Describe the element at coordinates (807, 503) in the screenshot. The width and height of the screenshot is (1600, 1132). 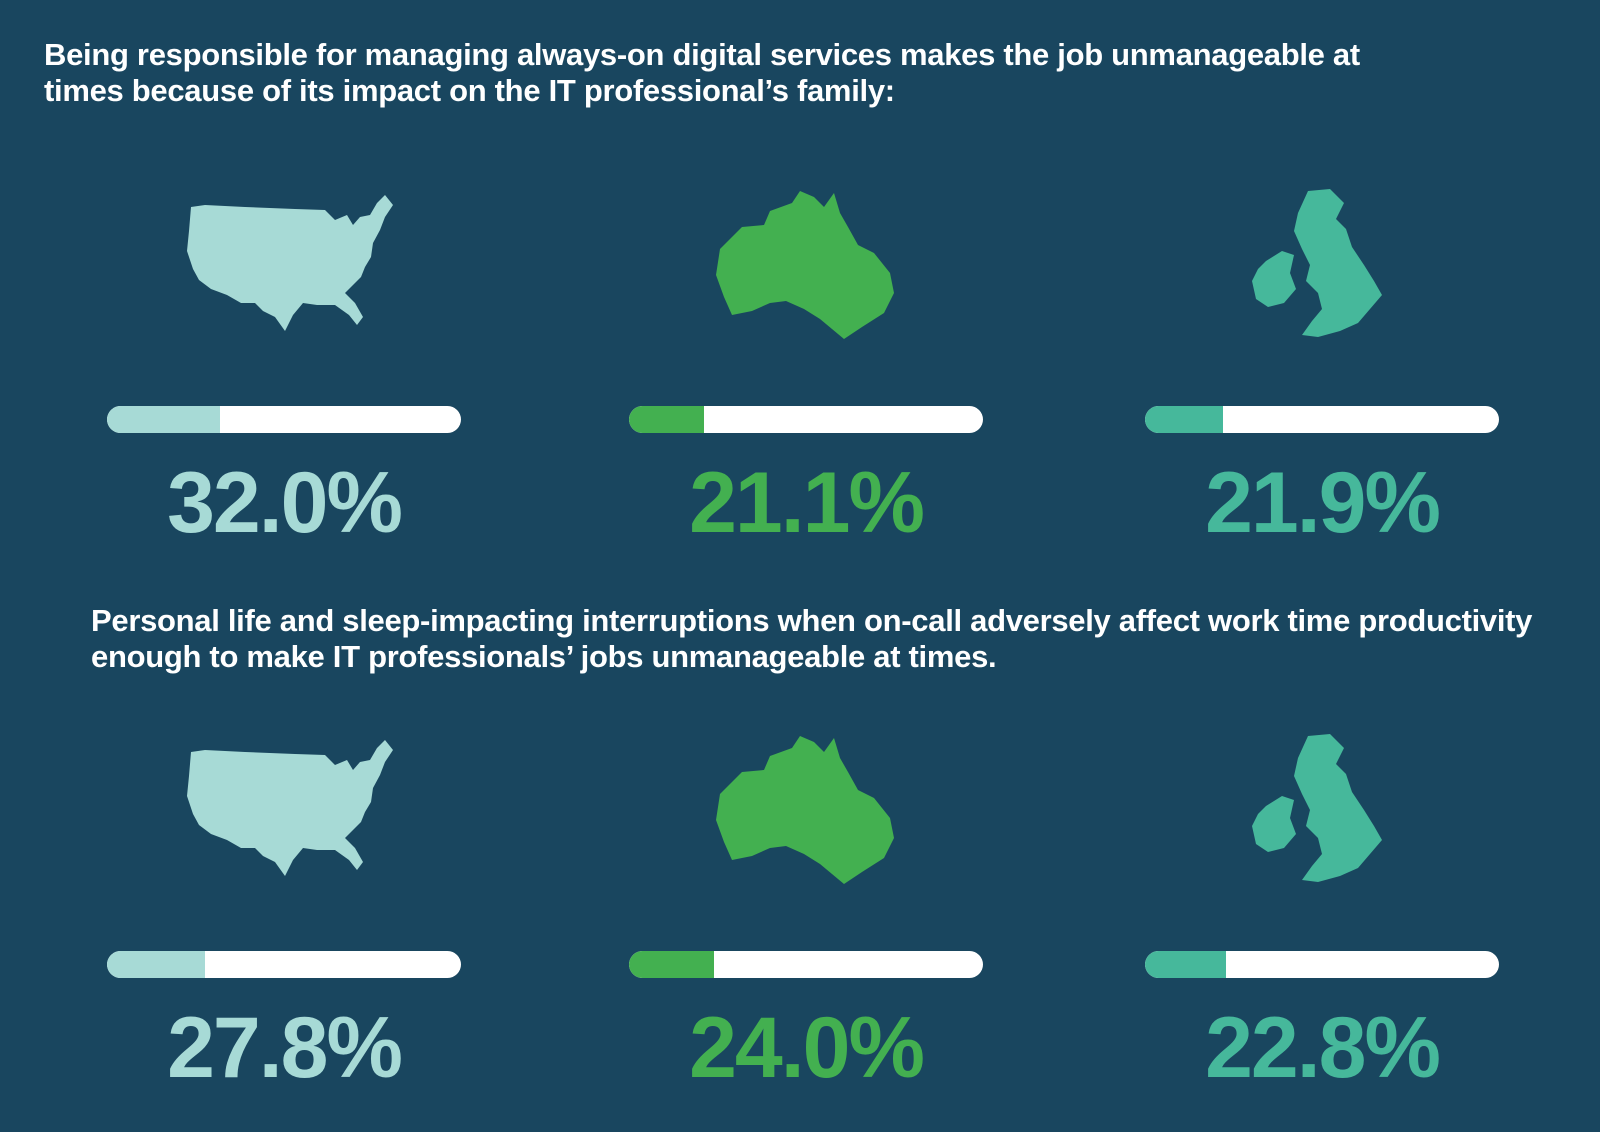
I see `percent-label: 21.1%` at that location.